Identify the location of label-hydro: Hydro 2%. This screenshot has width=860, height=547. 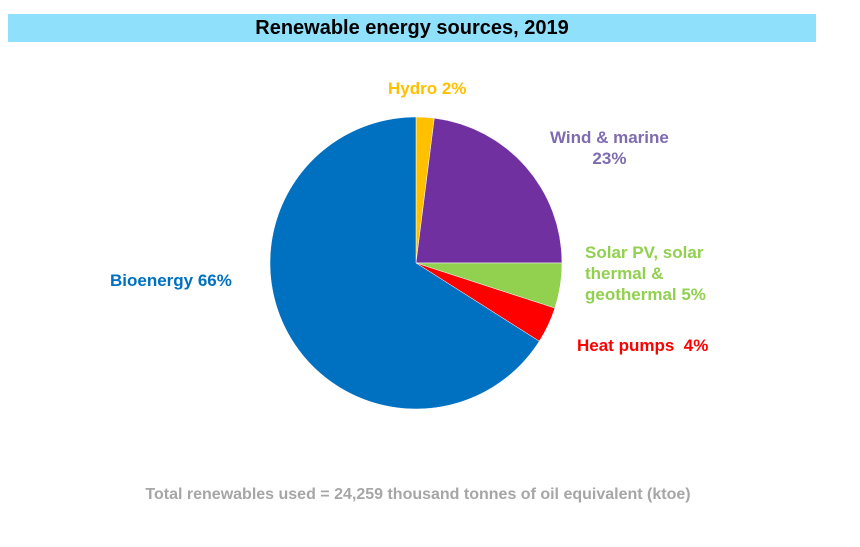
(427, 88).